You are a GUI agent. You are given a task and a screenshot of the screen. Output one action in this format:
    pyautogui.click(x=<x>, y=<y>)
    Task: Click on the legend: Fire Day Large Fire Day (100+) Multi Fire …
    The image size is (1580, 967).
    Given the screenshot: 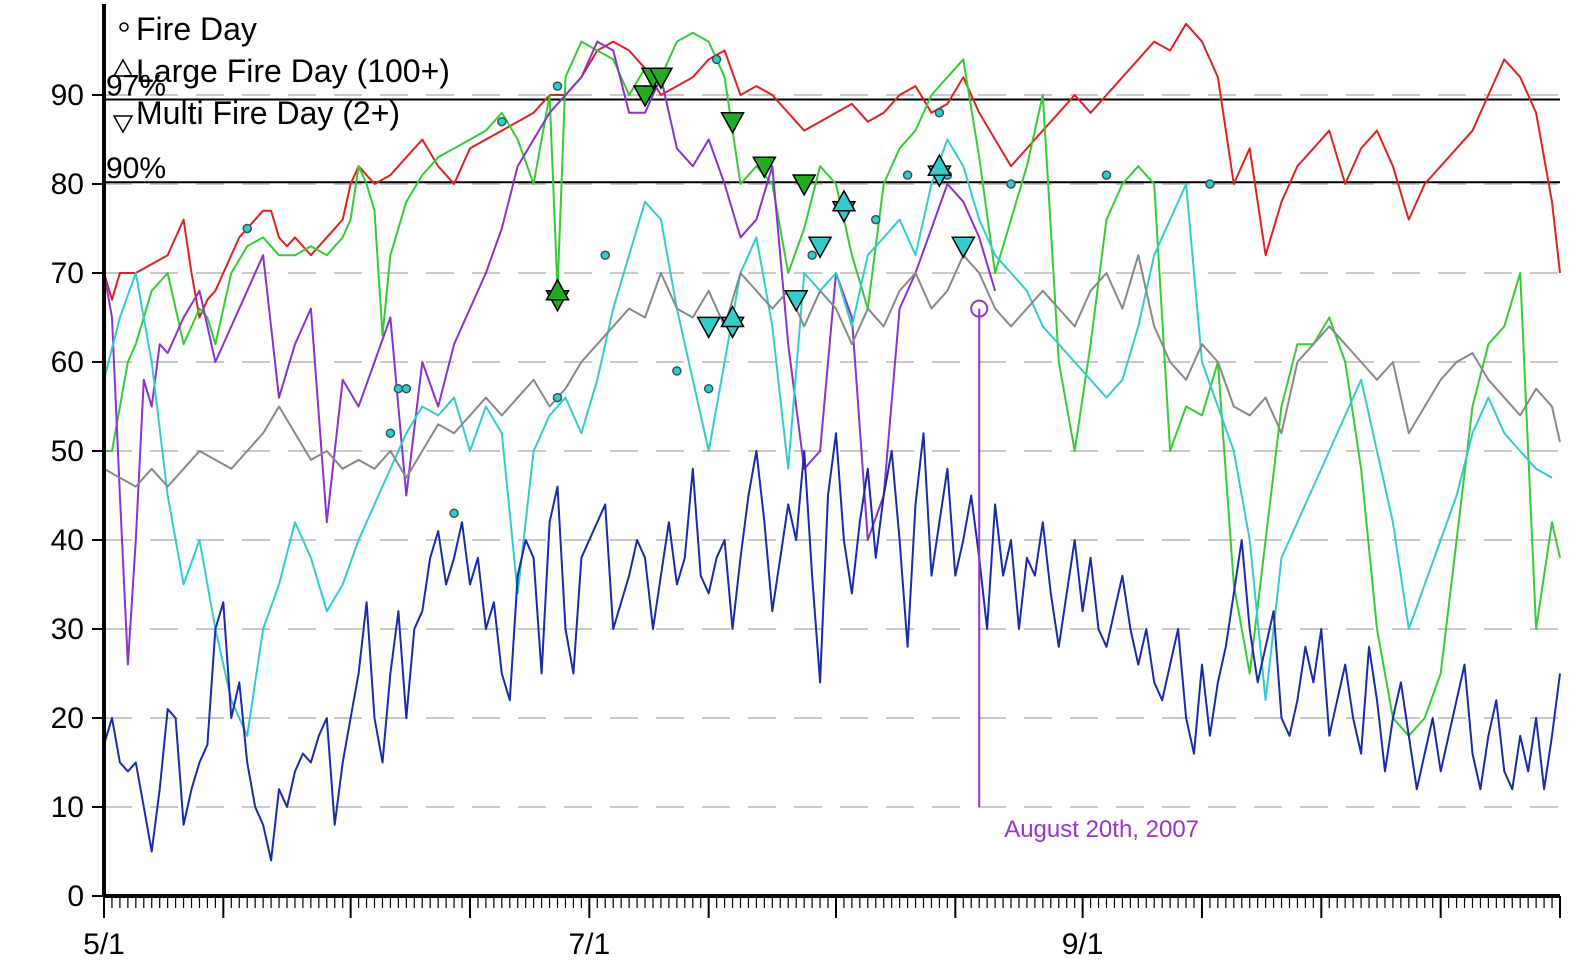 What is the action you would take?
    pyautogui.click(x=281, y=72)
    